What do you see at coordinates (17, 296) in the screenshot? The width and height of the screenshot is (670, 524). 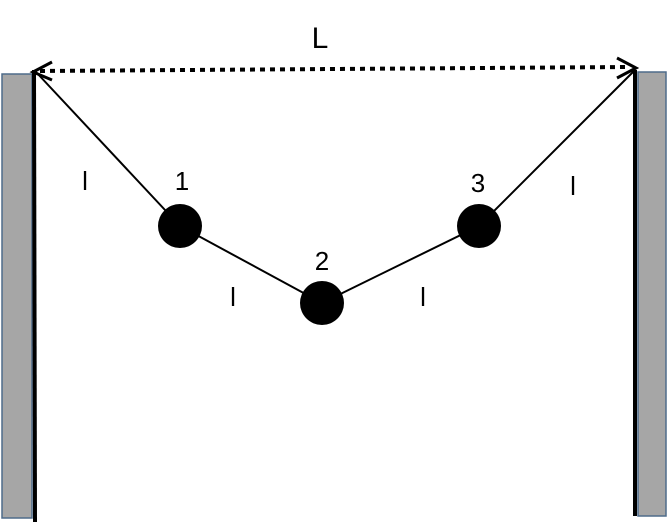 I see `left-wall` at bounding box center [17, 296].